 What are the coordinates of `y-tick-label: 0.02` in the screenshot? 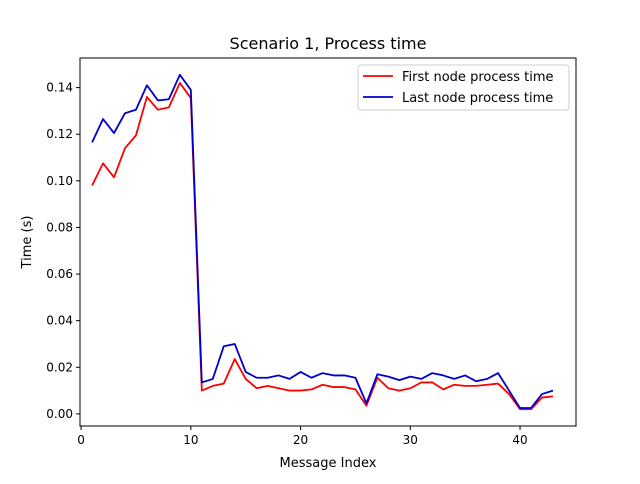 It's located at (59, 367).